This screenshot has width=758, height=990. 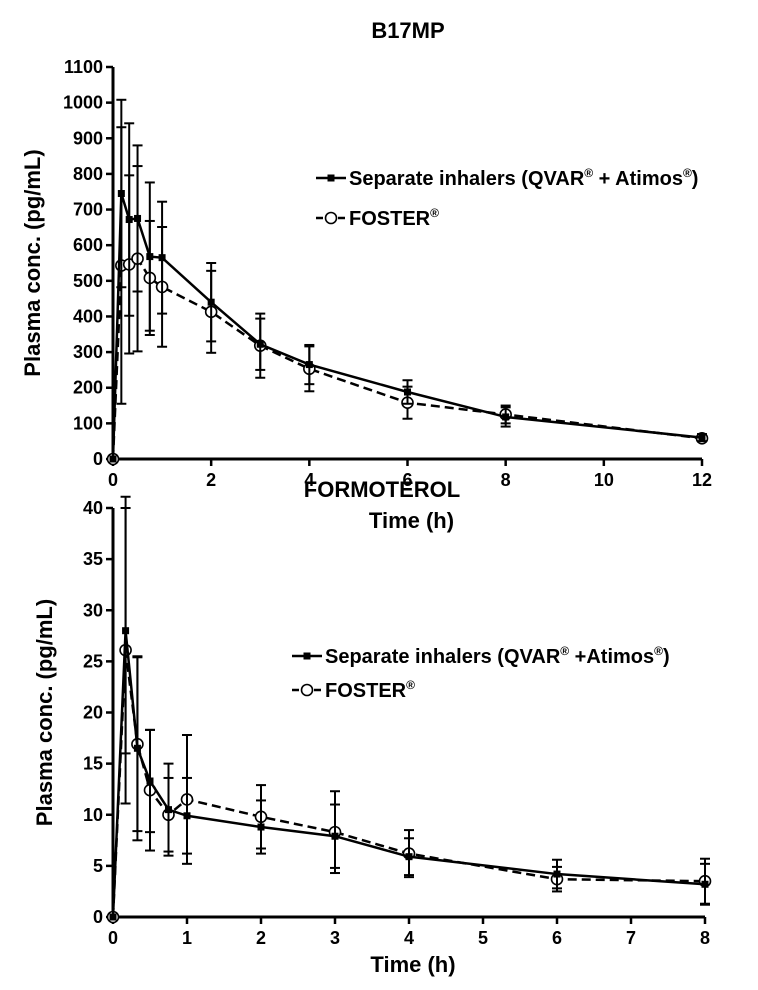 I want to click on y-tick-label: 1100, so click(x=83, y=67).